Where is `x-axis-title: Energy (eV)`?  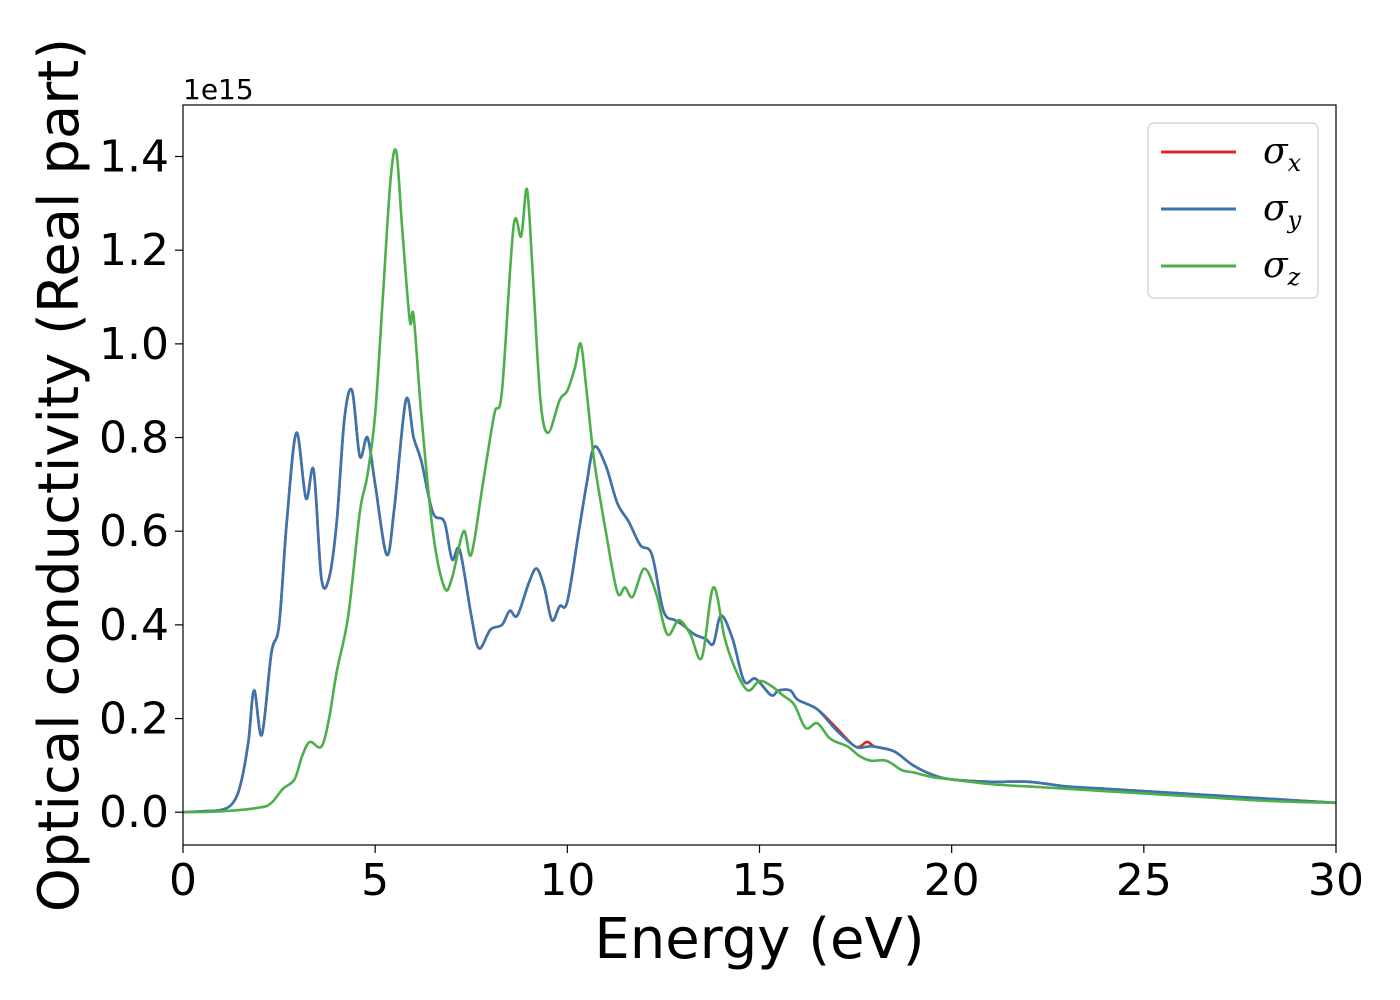 x-axis-title: Energy (eV) is located at coordinates (759, 939).